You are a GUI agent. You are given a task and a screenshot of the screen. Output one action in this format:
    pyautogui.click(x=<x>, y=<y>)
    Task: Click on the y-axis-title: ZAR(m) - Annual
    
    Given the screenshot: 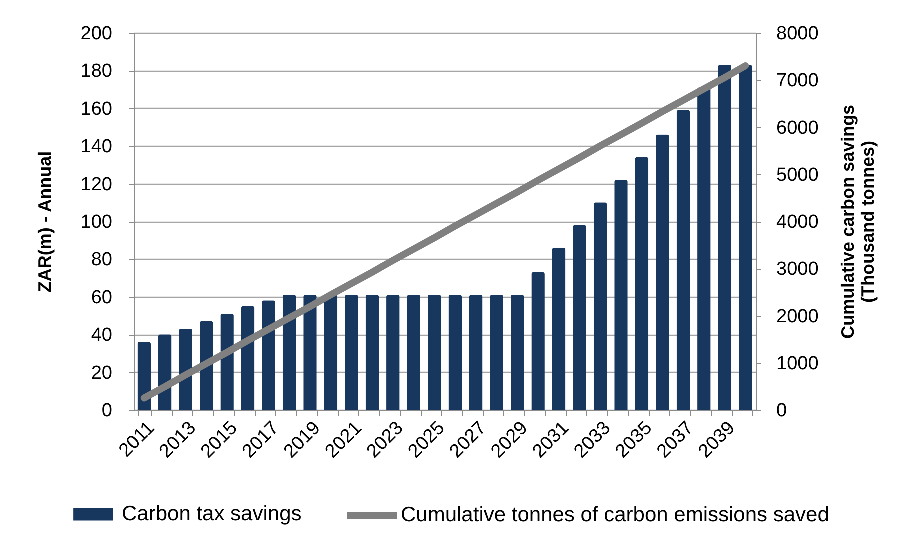 What is the action you would take?
    pyautogui.click(x=44, y=222)
    